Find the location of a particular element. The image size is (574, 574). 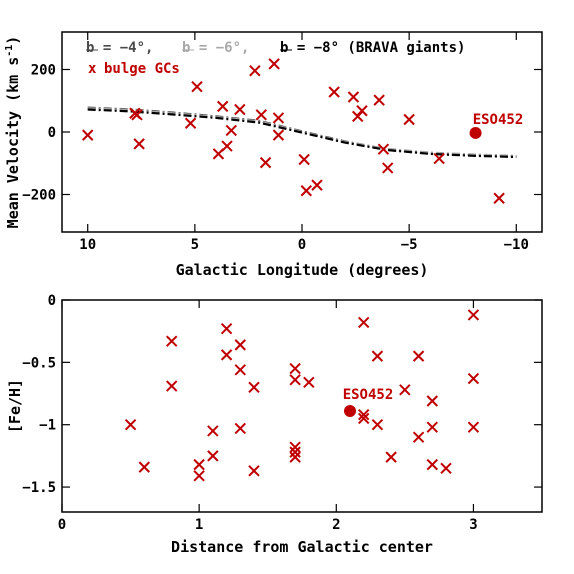

model-curves is located at coordinates (301, 104).